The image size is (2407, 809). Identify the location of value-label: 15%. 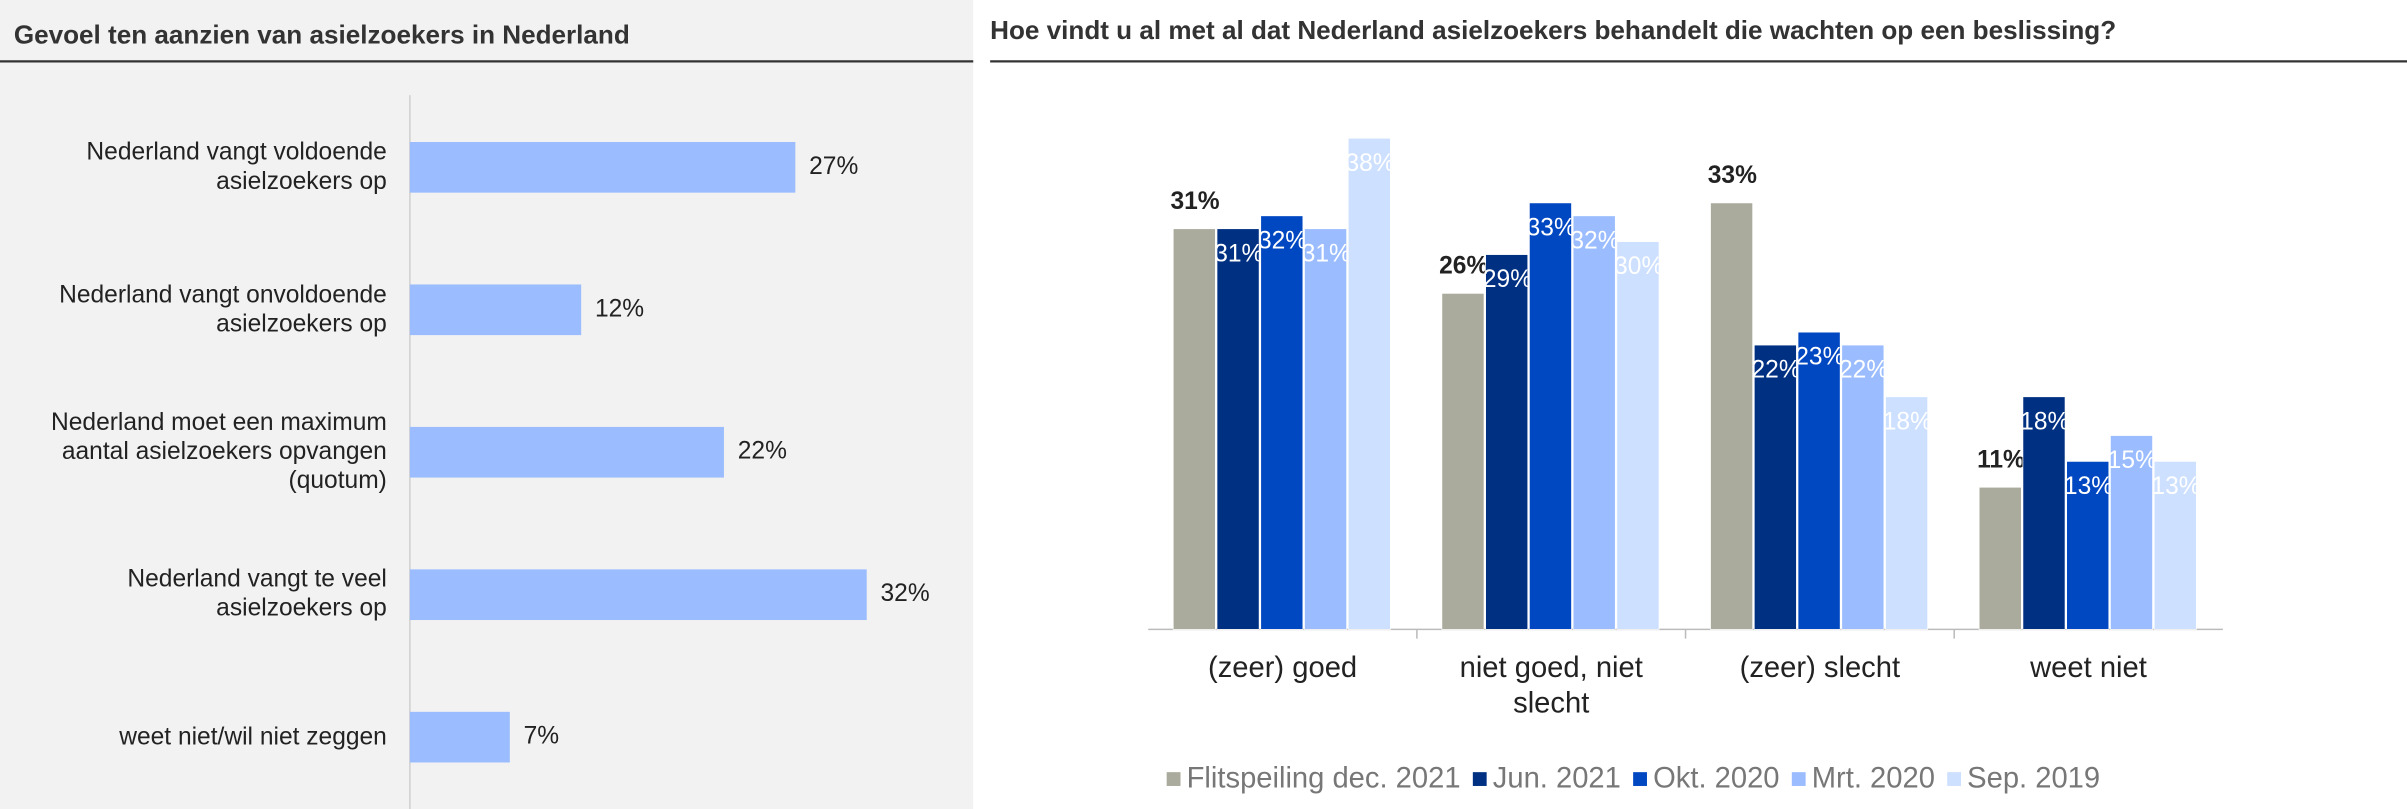
(2132, 460).